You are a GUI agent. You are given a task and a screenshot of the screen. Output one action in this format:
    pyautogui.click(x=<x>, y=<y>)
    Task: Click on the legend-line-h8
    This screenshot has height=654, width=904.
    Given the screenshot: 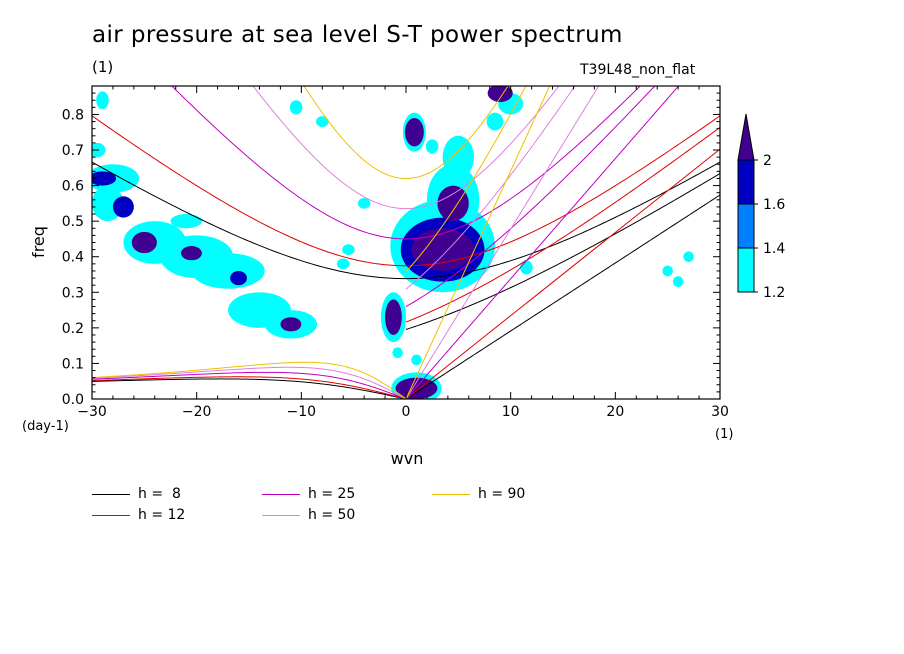 What is the action you would take?
    pyautogui.click(x=111, y=494)
    